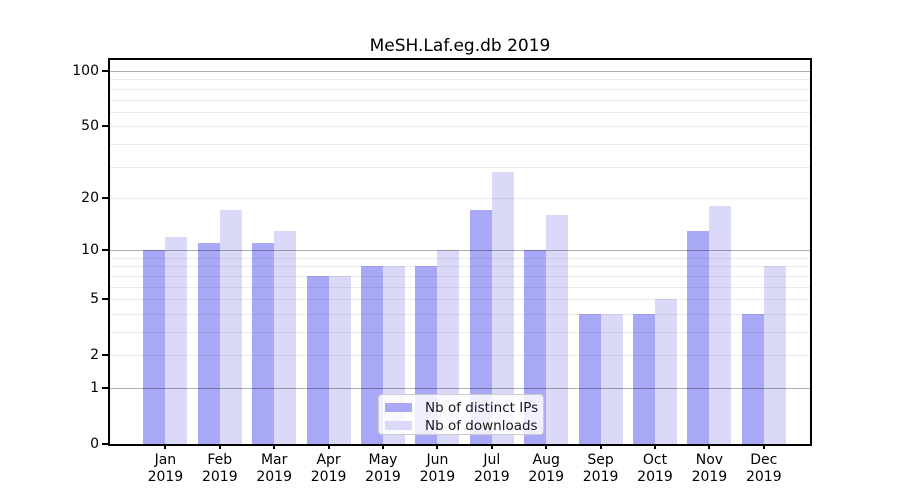 The height and width of the screenshot is (500, 900). Describe the element at coordinates (600, 460) in the screenshot. I see `x-tick-month: Sep` at that location.